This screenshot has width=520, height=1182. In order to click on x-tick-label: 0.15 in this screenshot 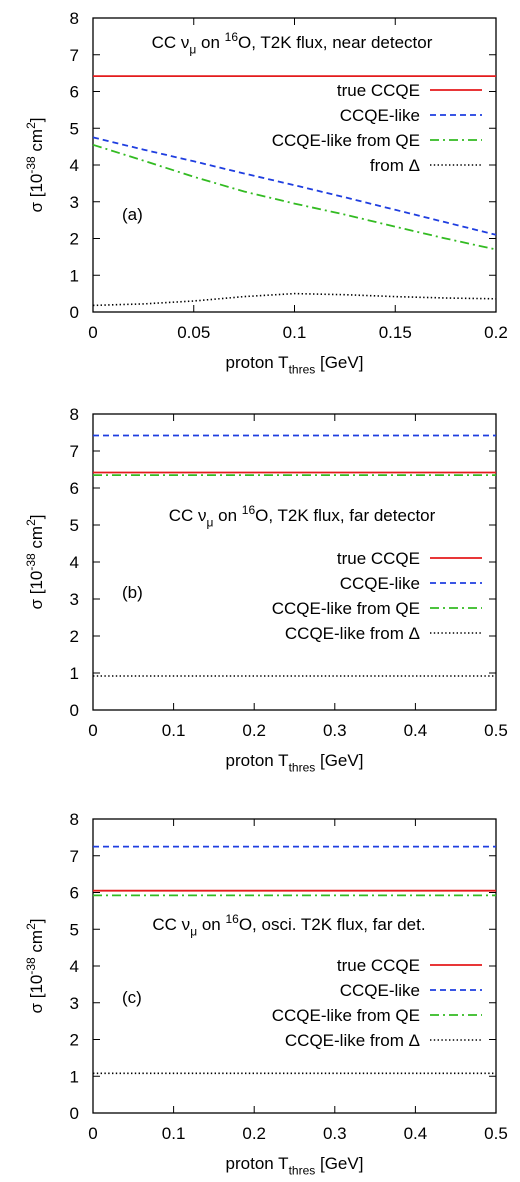, I will do `click(395, 332)`.